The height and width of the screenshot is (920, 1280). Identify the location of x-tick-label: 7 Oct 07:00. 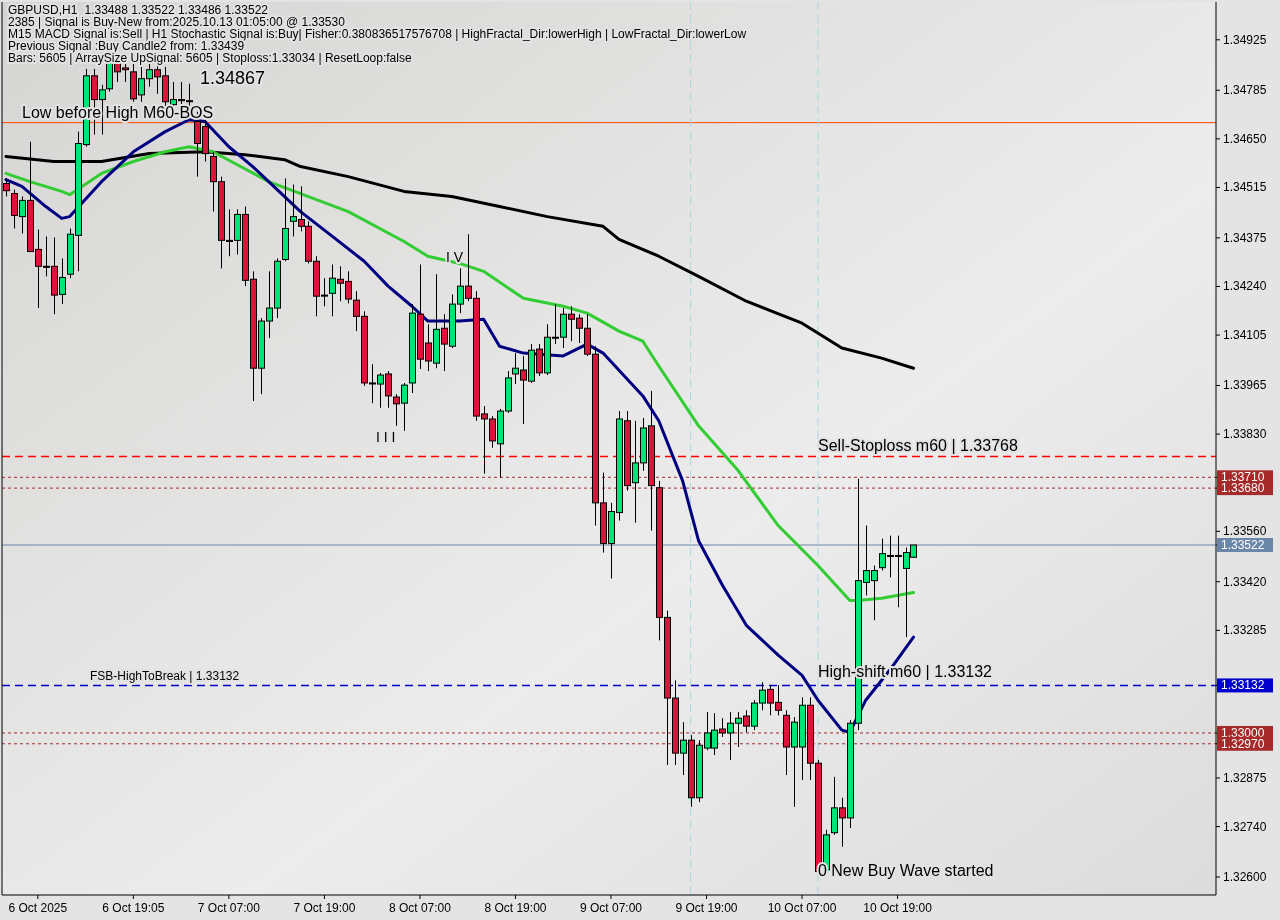
(229, 908).